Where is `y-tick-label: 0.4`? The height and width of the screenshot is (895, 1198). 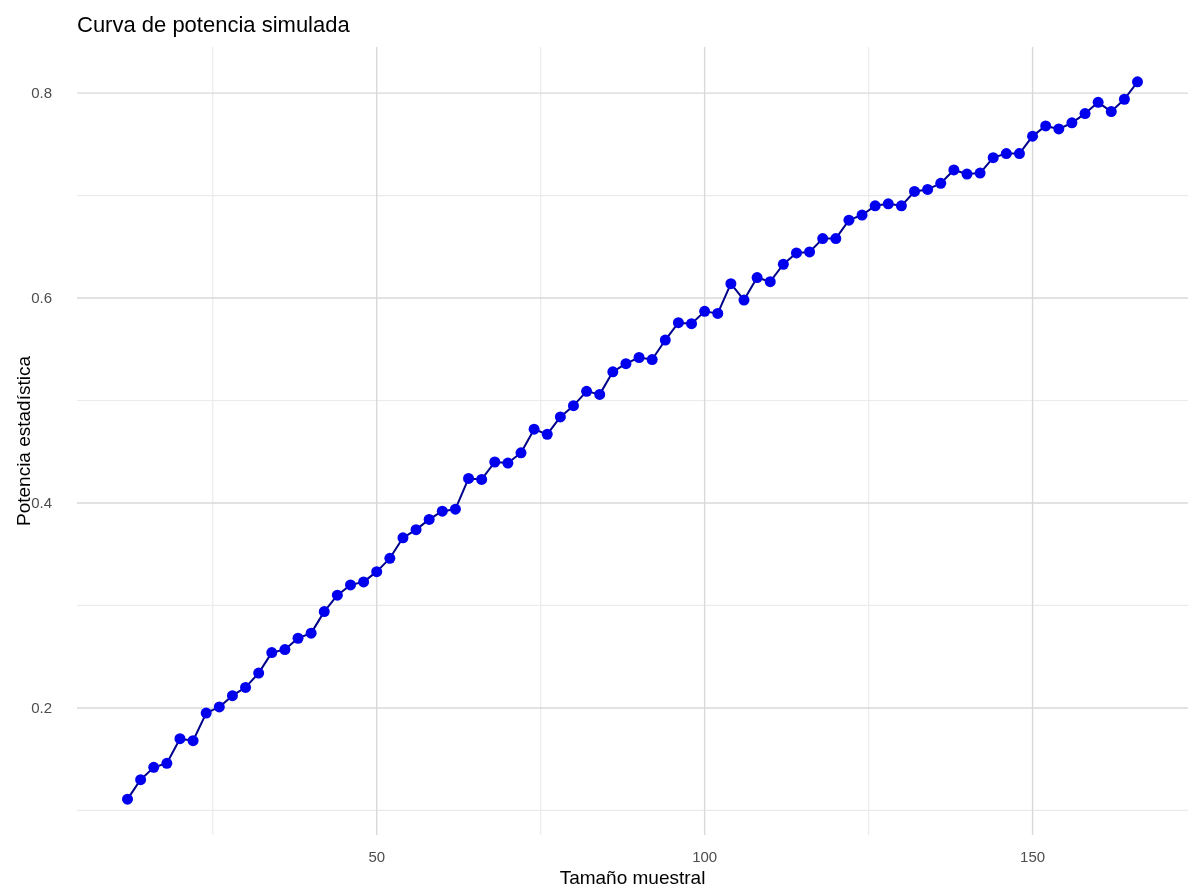 y-tick-label: 0.4 is located at coordinates (41, 503).